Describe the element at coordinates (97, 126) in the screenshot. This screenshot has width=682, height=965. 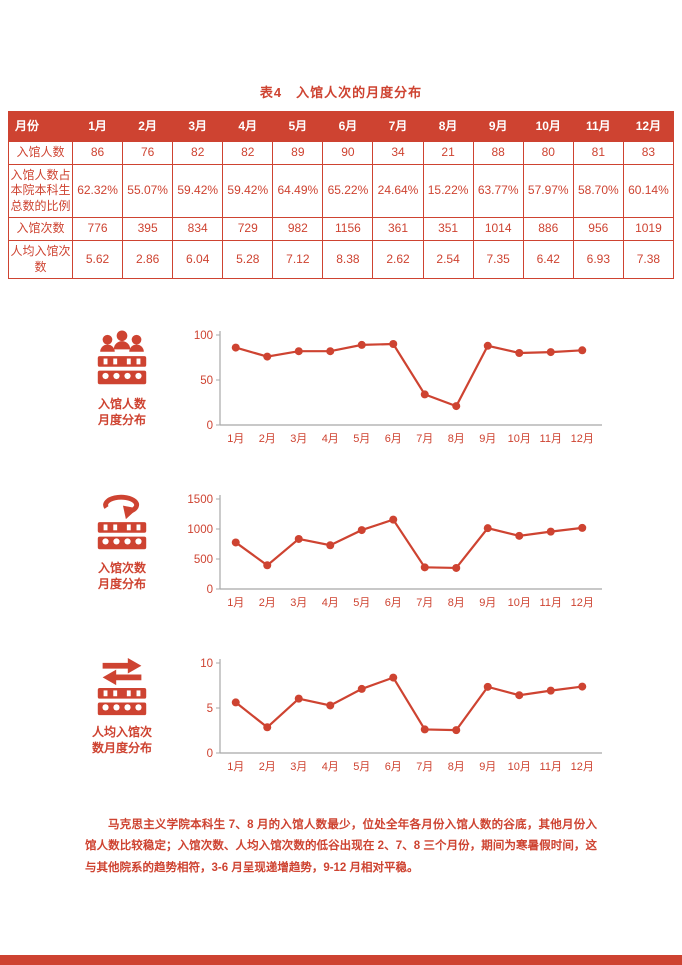
I see `table-header-cell: 1月` at that location.